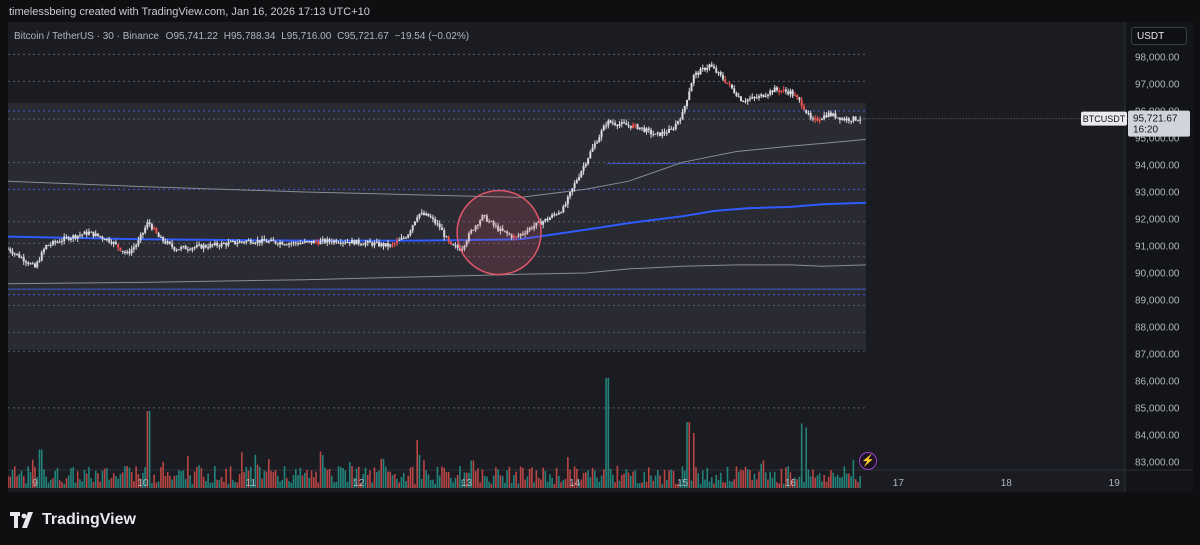 This screenshot has width=1200, height=545. Describe the element at coordinates (1159, 36) in the screenshot. I see `currency-button: USDT` at that location.